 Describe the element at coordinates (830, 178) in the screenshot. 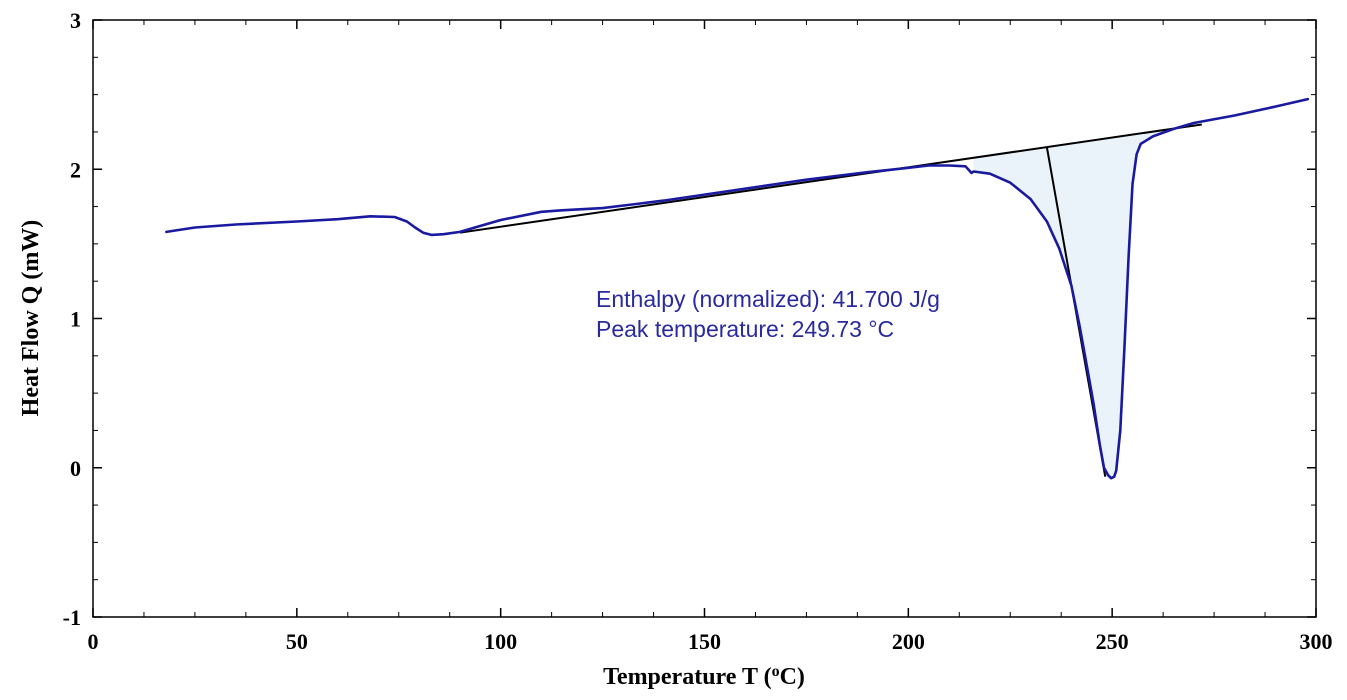

I see `integration-baseline` at that location.